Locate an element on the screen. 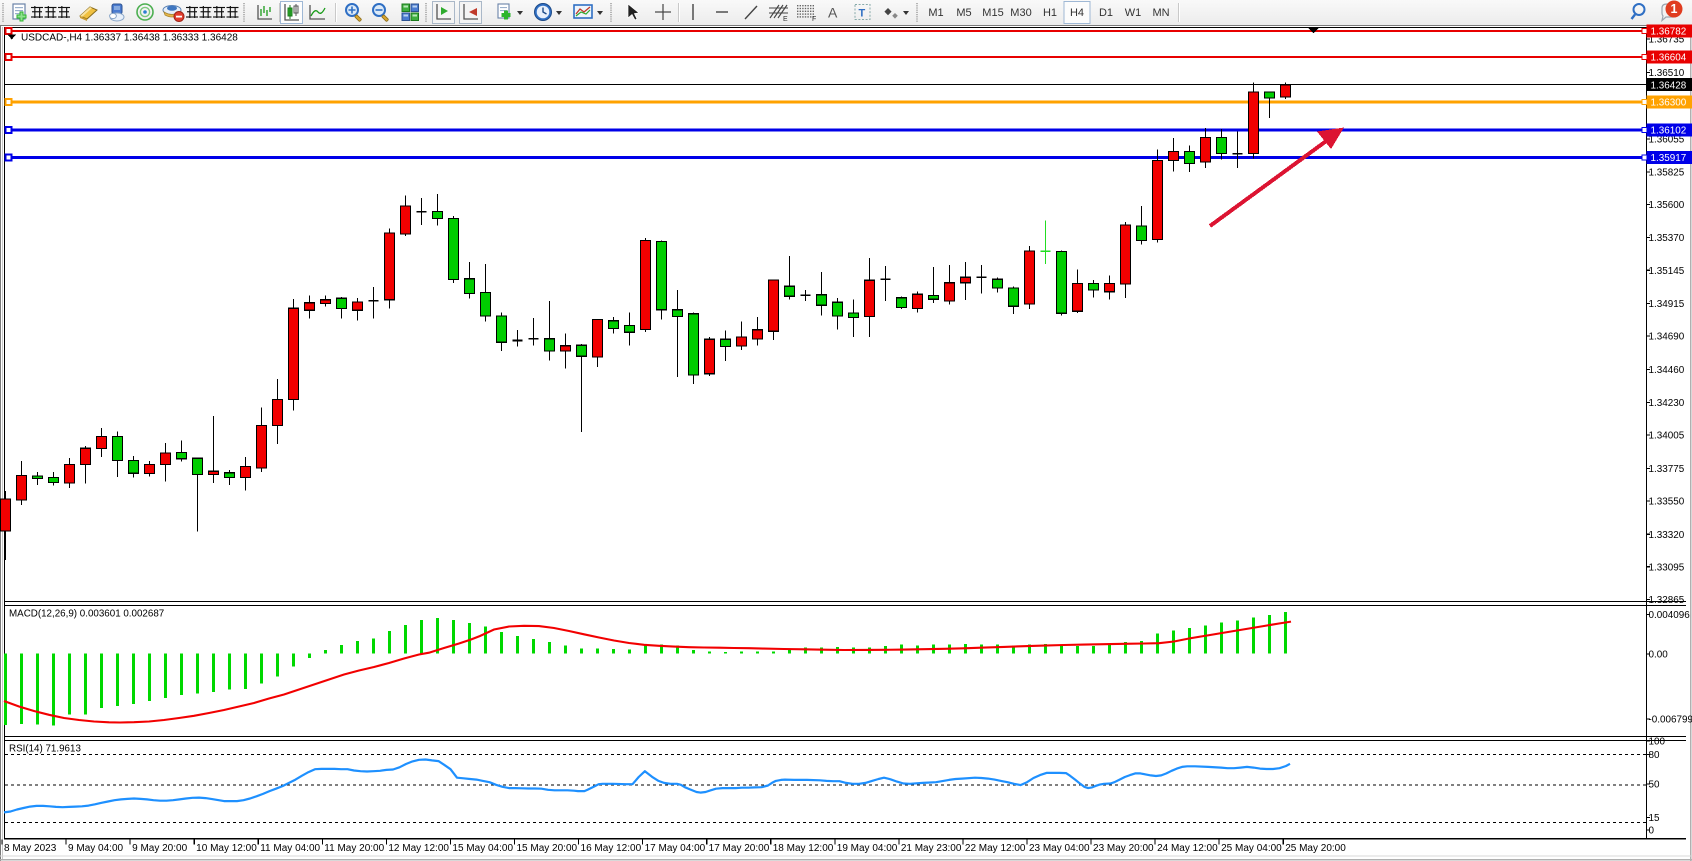 This screenshot has height=861, width=1692. svg-text: 0 is located at coordinates (1652, 831).